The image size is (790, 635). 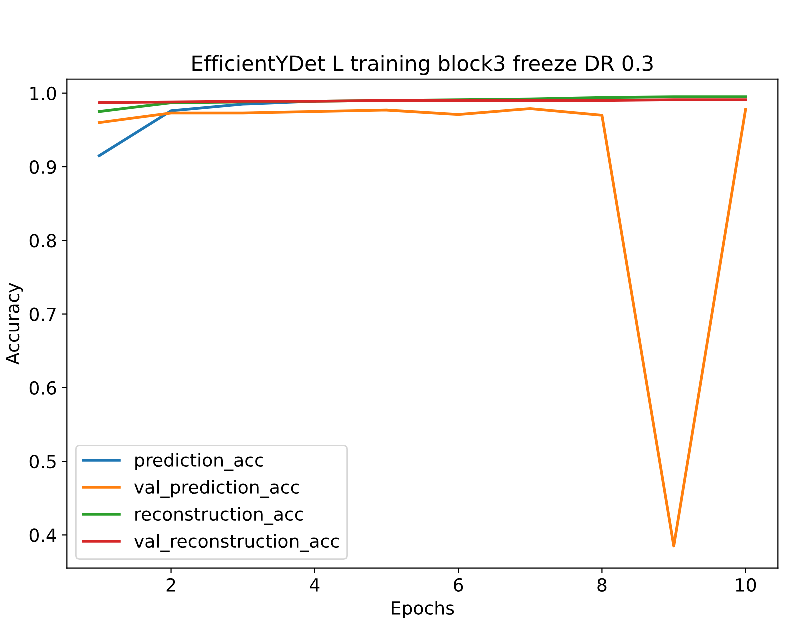 I want to click on legend-label: val_reconstruction_acc, so click(x=236, y=543).